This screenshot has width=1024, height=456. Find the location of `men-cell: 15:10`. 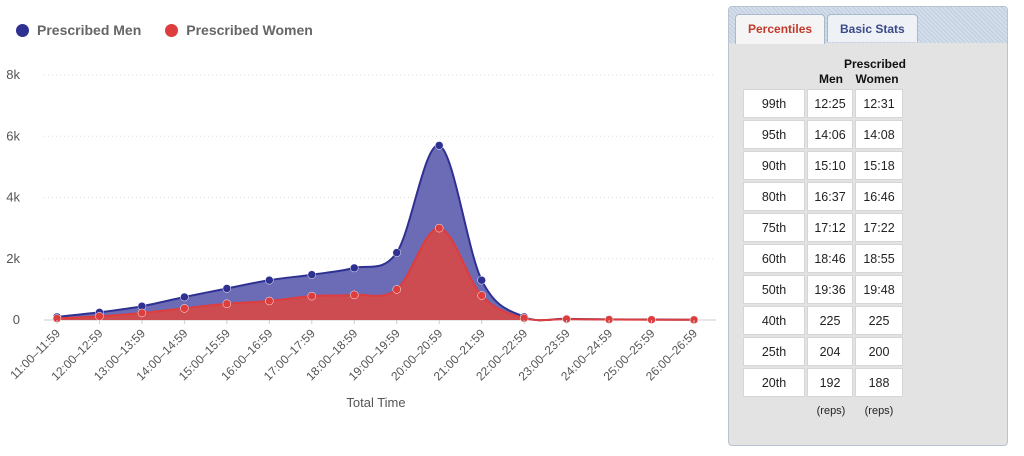

men-cell: 15:10 is located at coordinates (830, 165).